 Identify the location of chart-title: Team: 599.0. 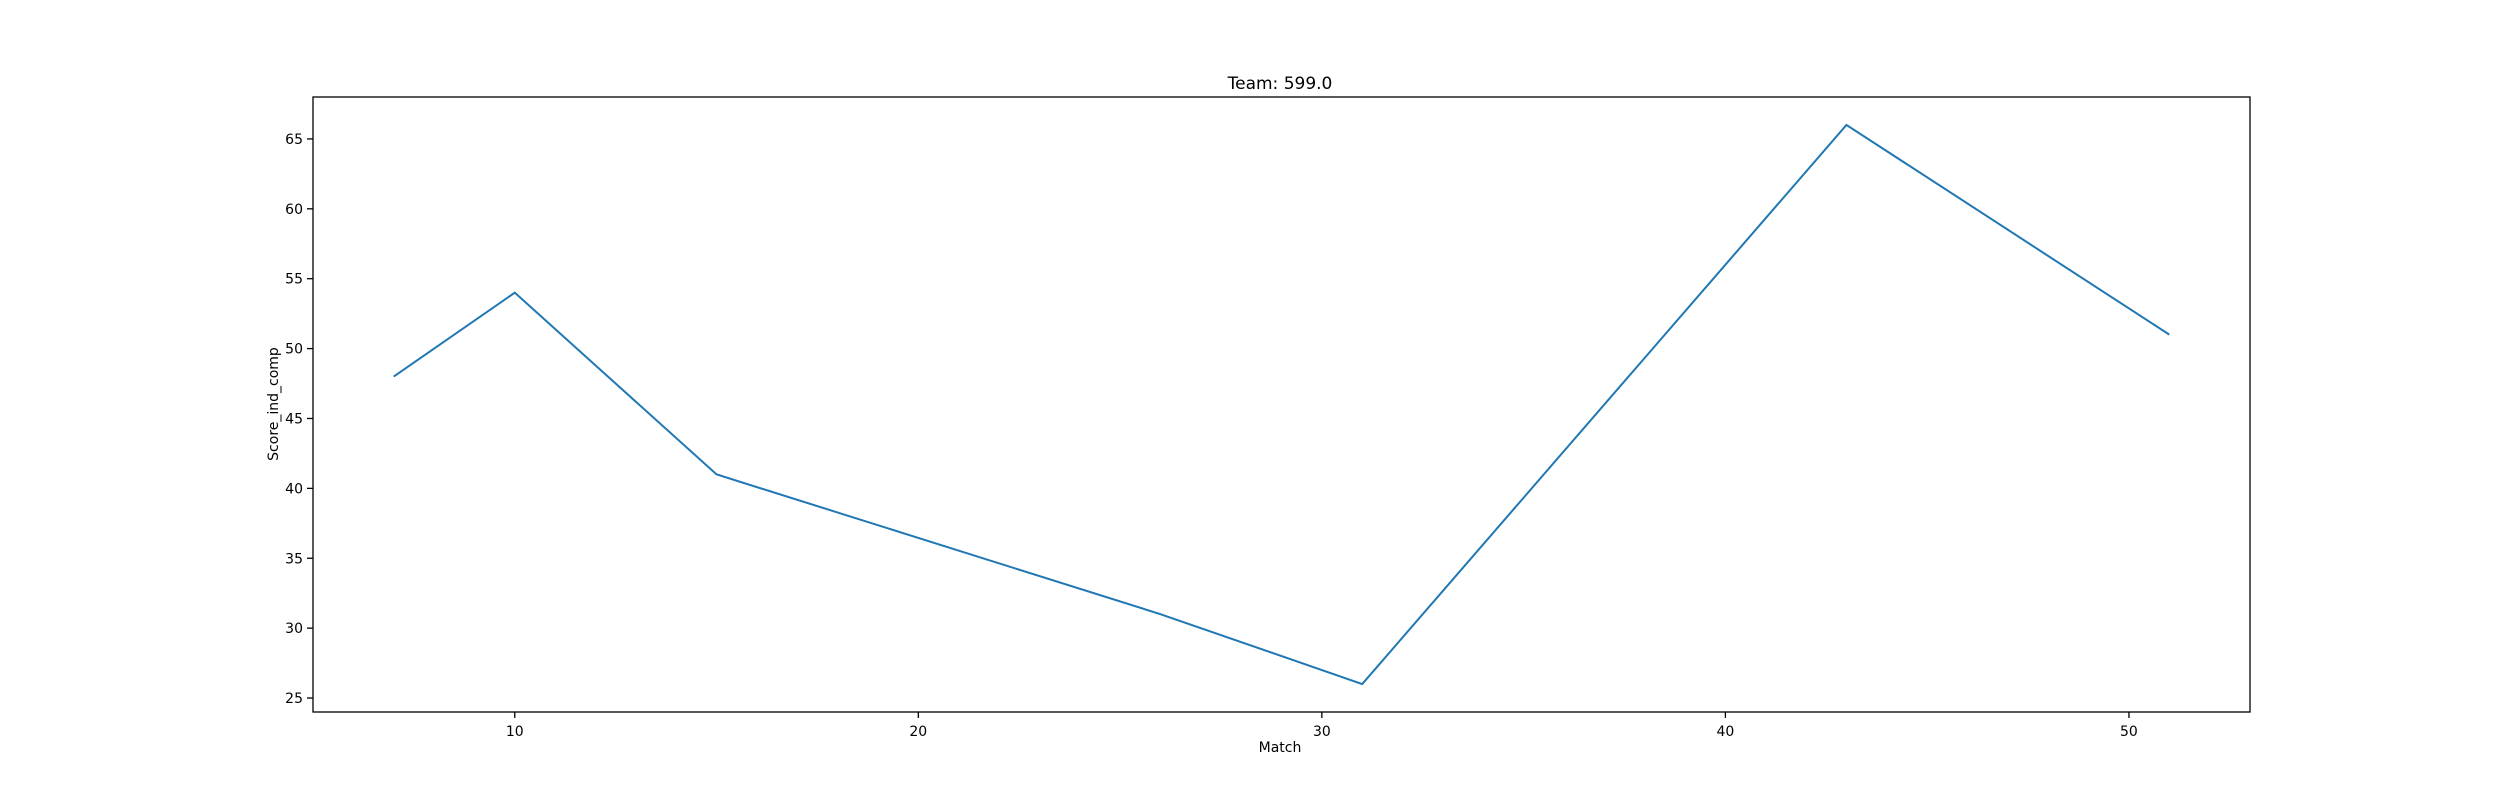
(1280, 84).